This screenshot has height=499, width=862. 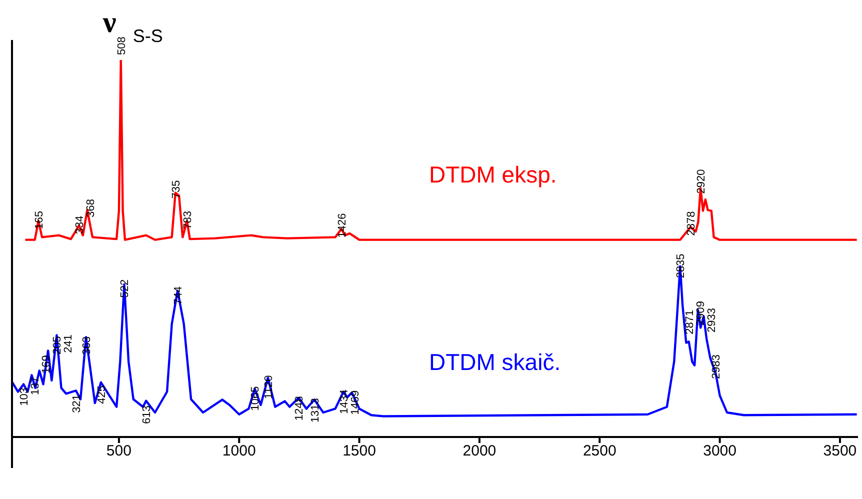 I want to click on x-tick-label: 2500, so click(x=599, y=451).